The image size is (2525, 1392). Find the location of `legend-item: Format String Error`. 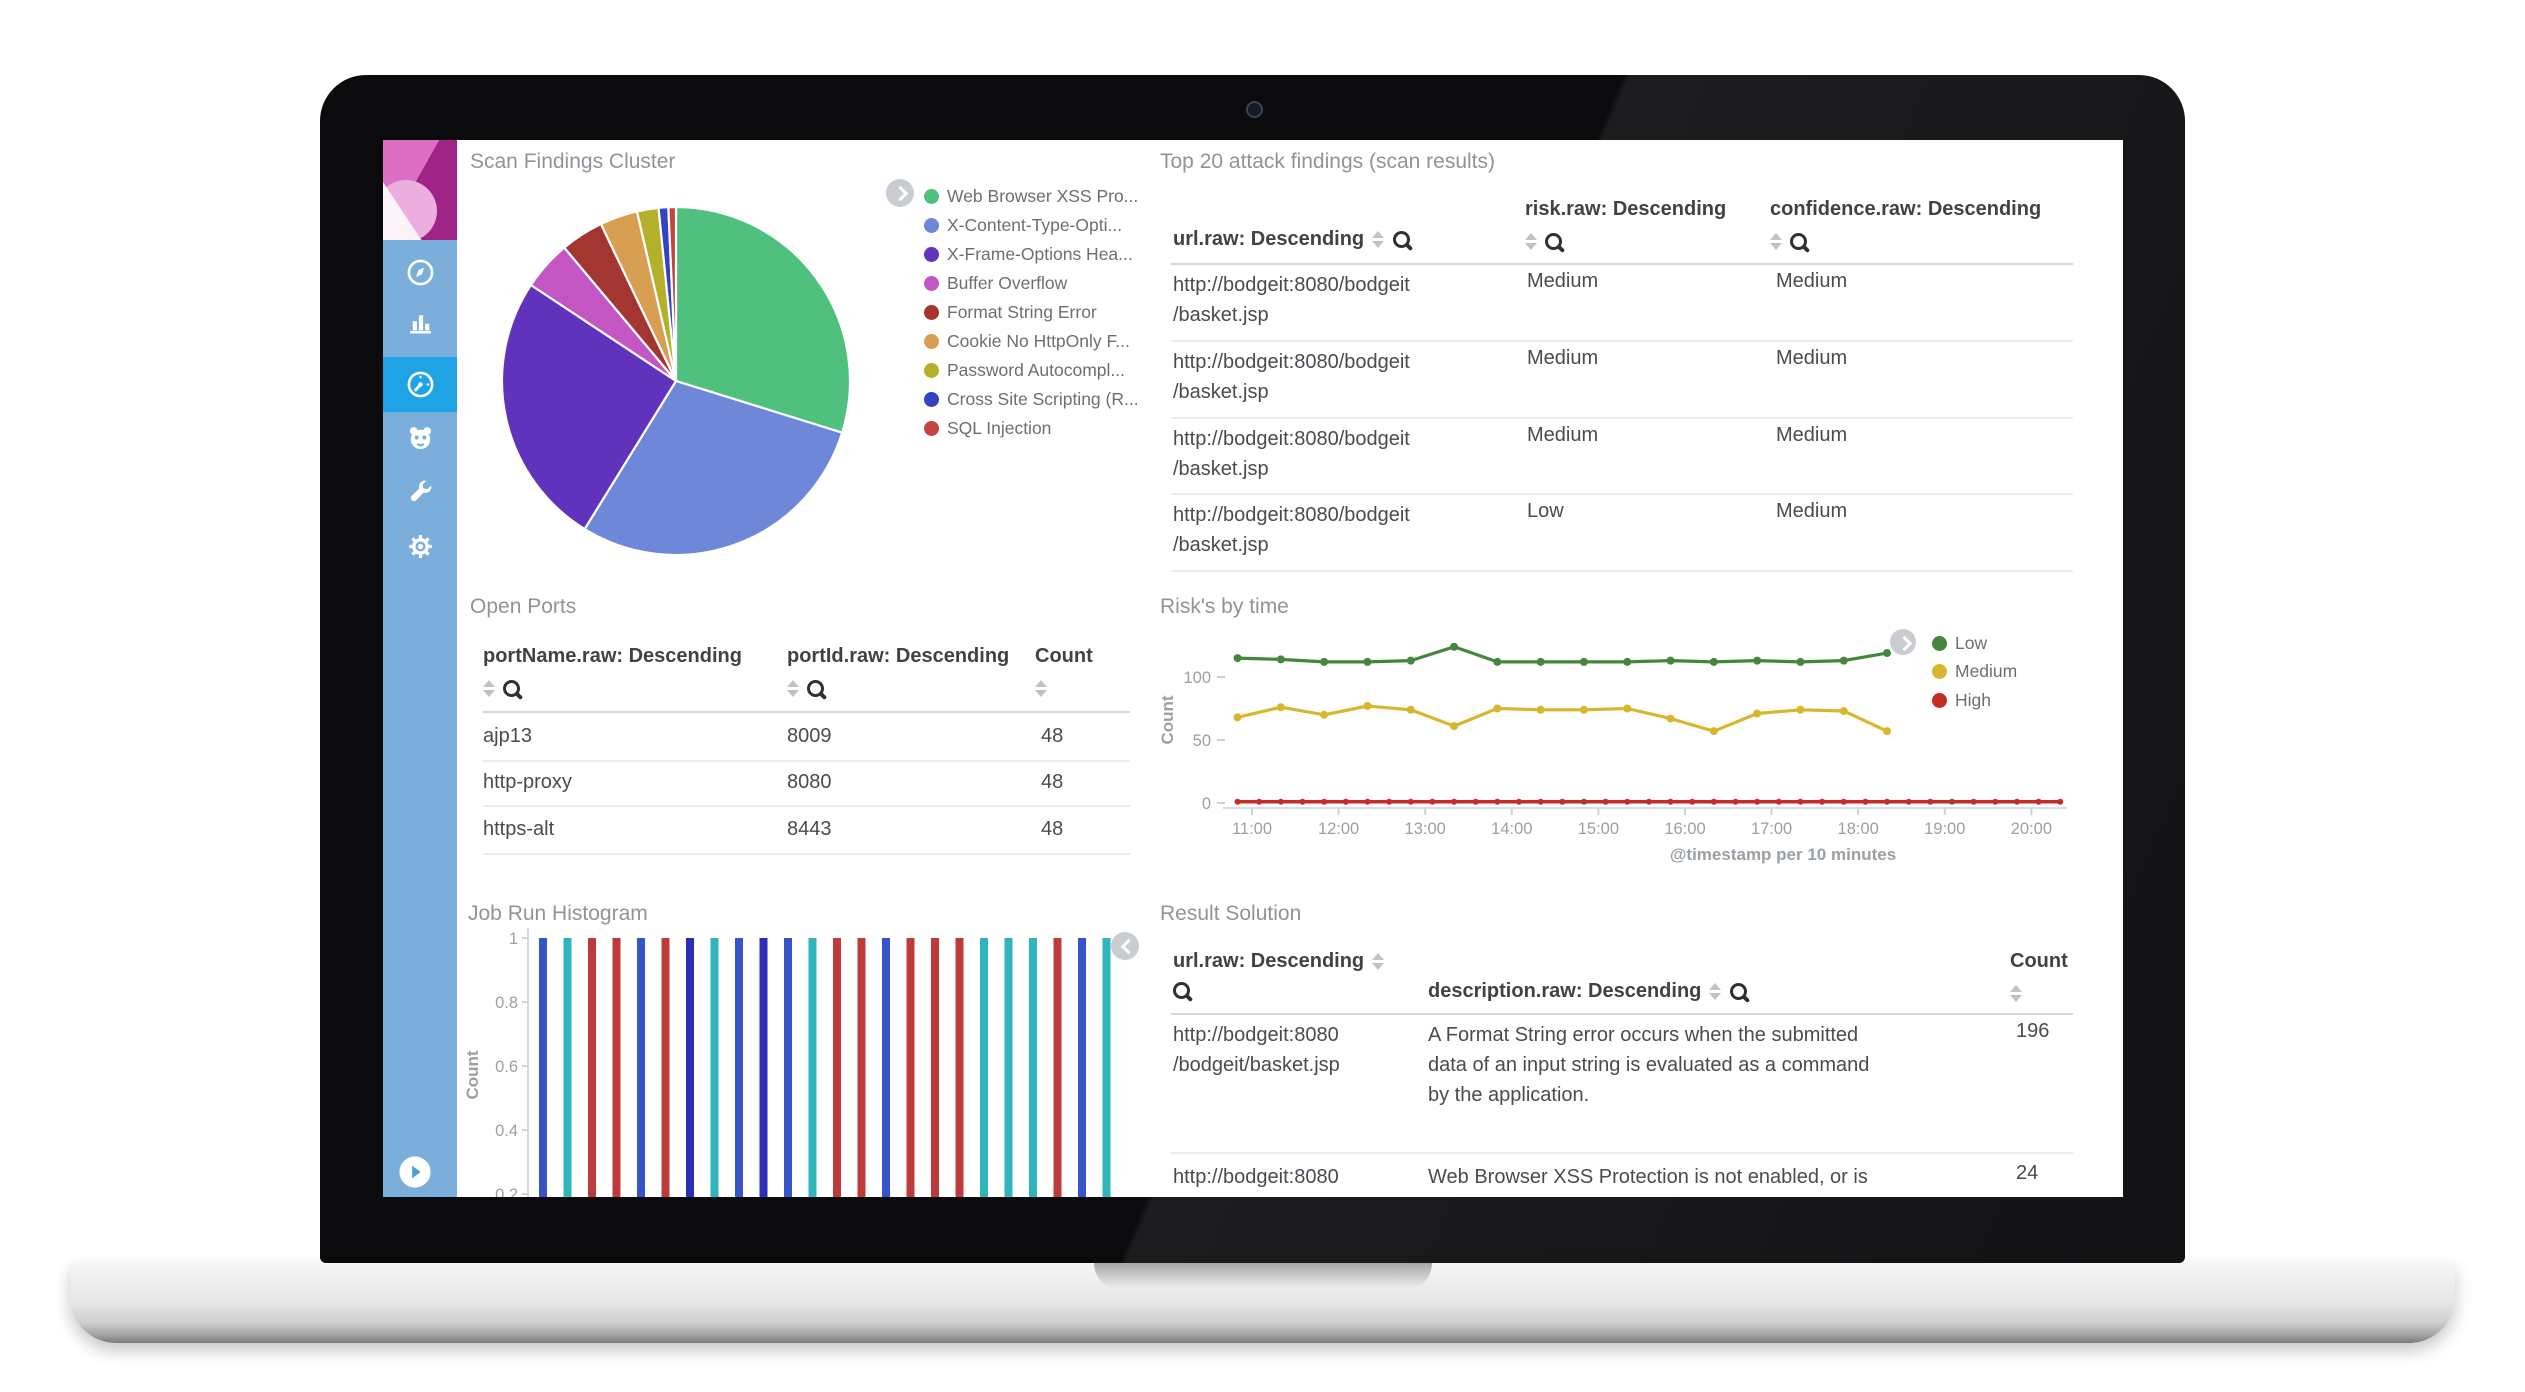

legend-item: Format String Error is located at coordinates (1031, 312).